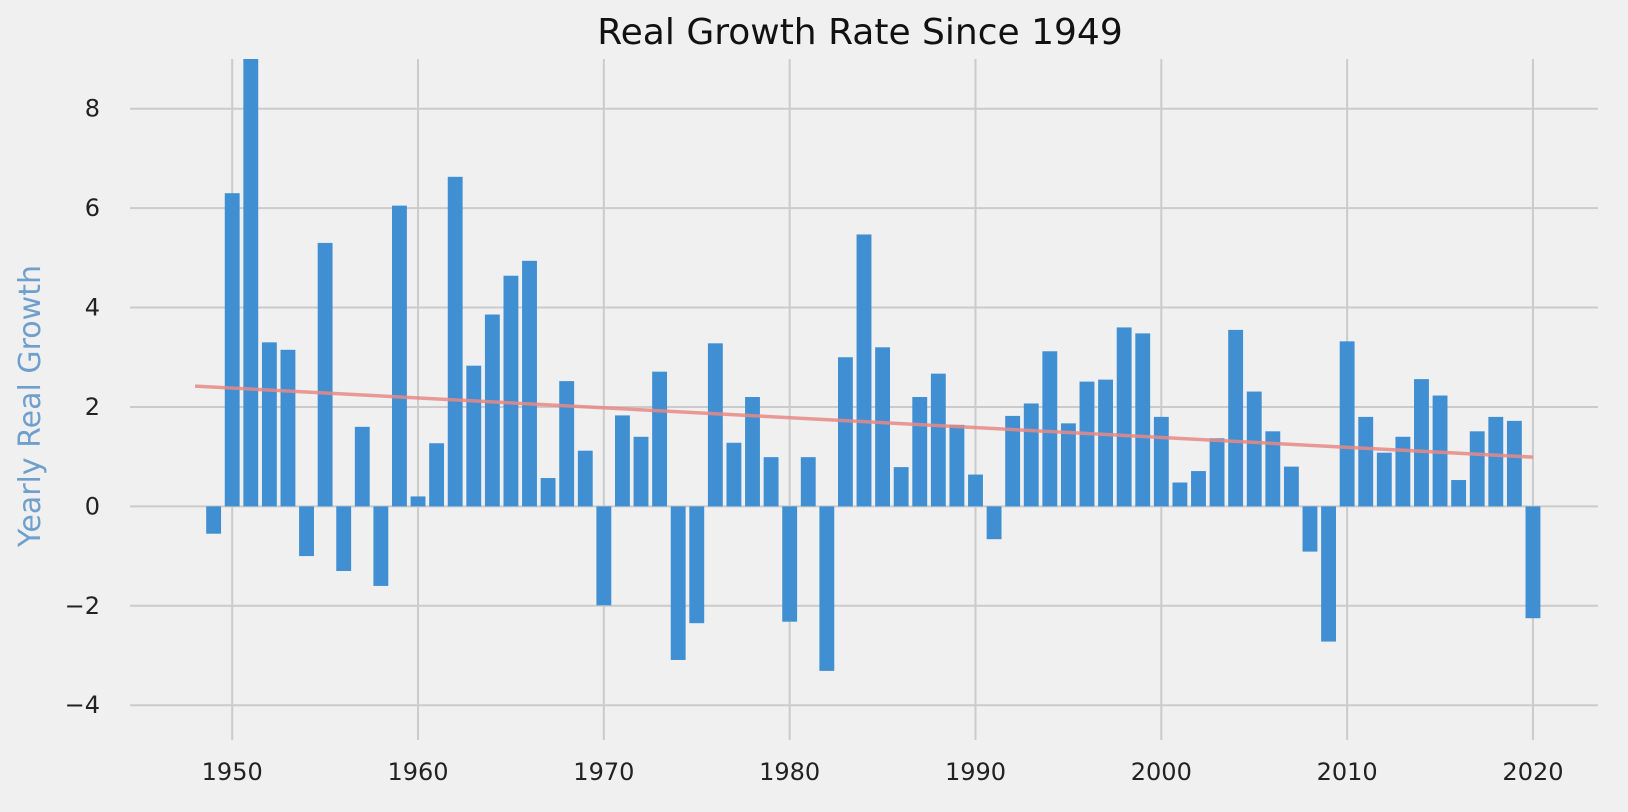  I want to click on bar-1952, so click(269, 424).